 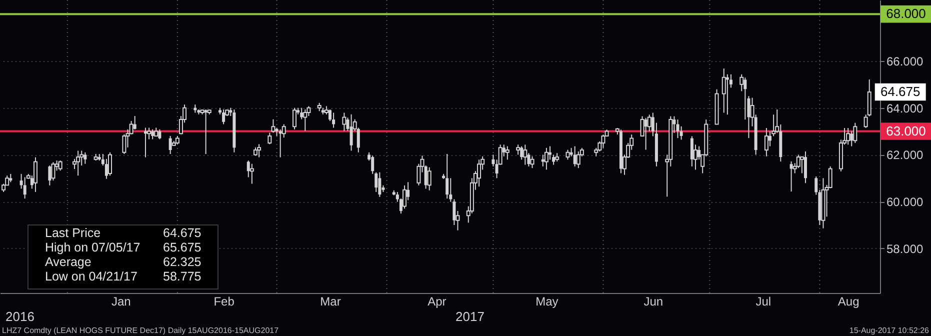 I want to click on text: Average 62.325, so click(x=123, y=262).